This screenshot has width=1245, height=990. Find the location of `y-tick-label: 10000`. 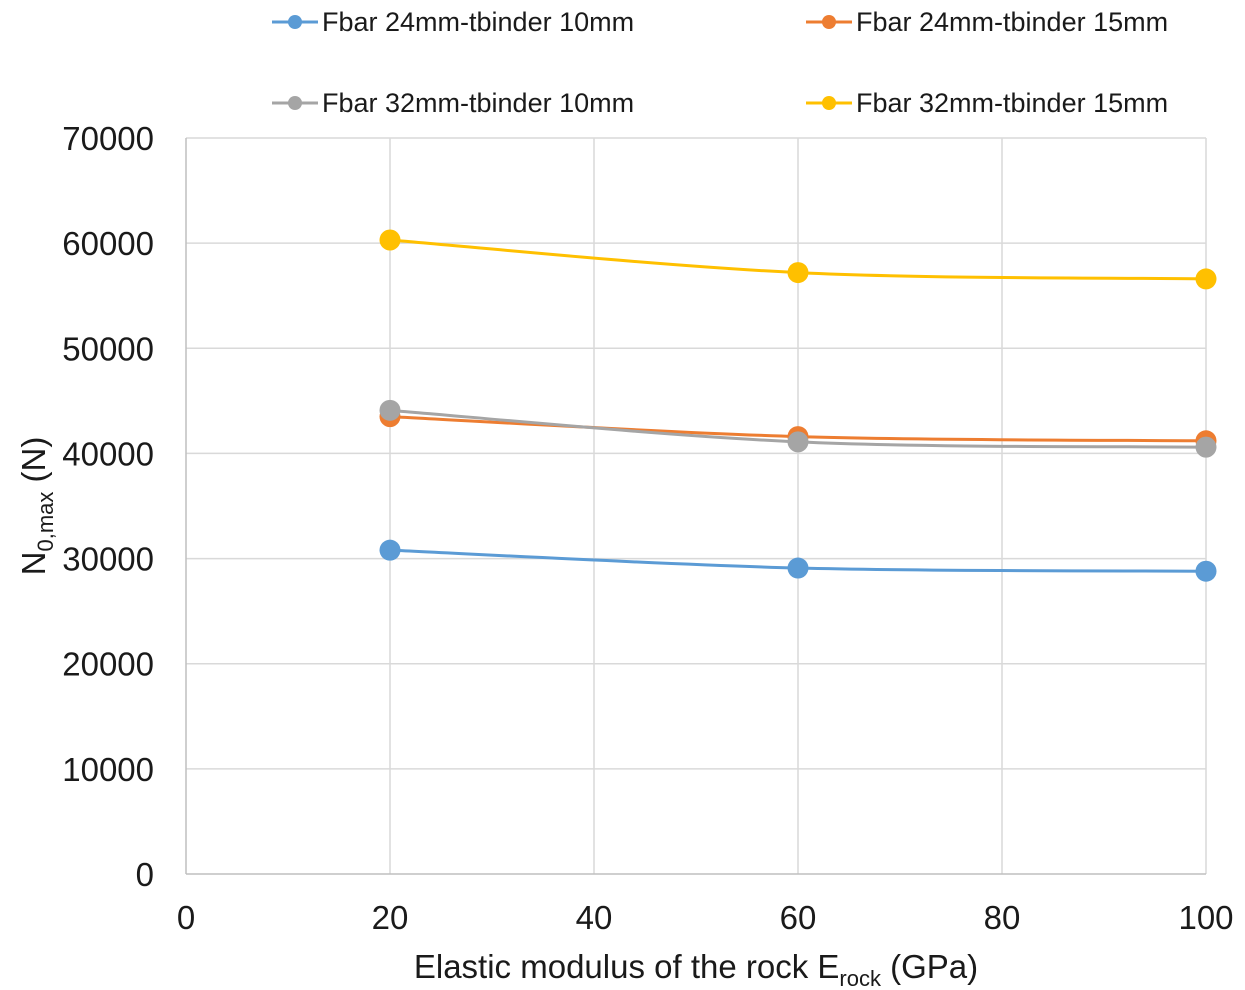

y-tick-label: 10000 is located at coordinates (108, 769).